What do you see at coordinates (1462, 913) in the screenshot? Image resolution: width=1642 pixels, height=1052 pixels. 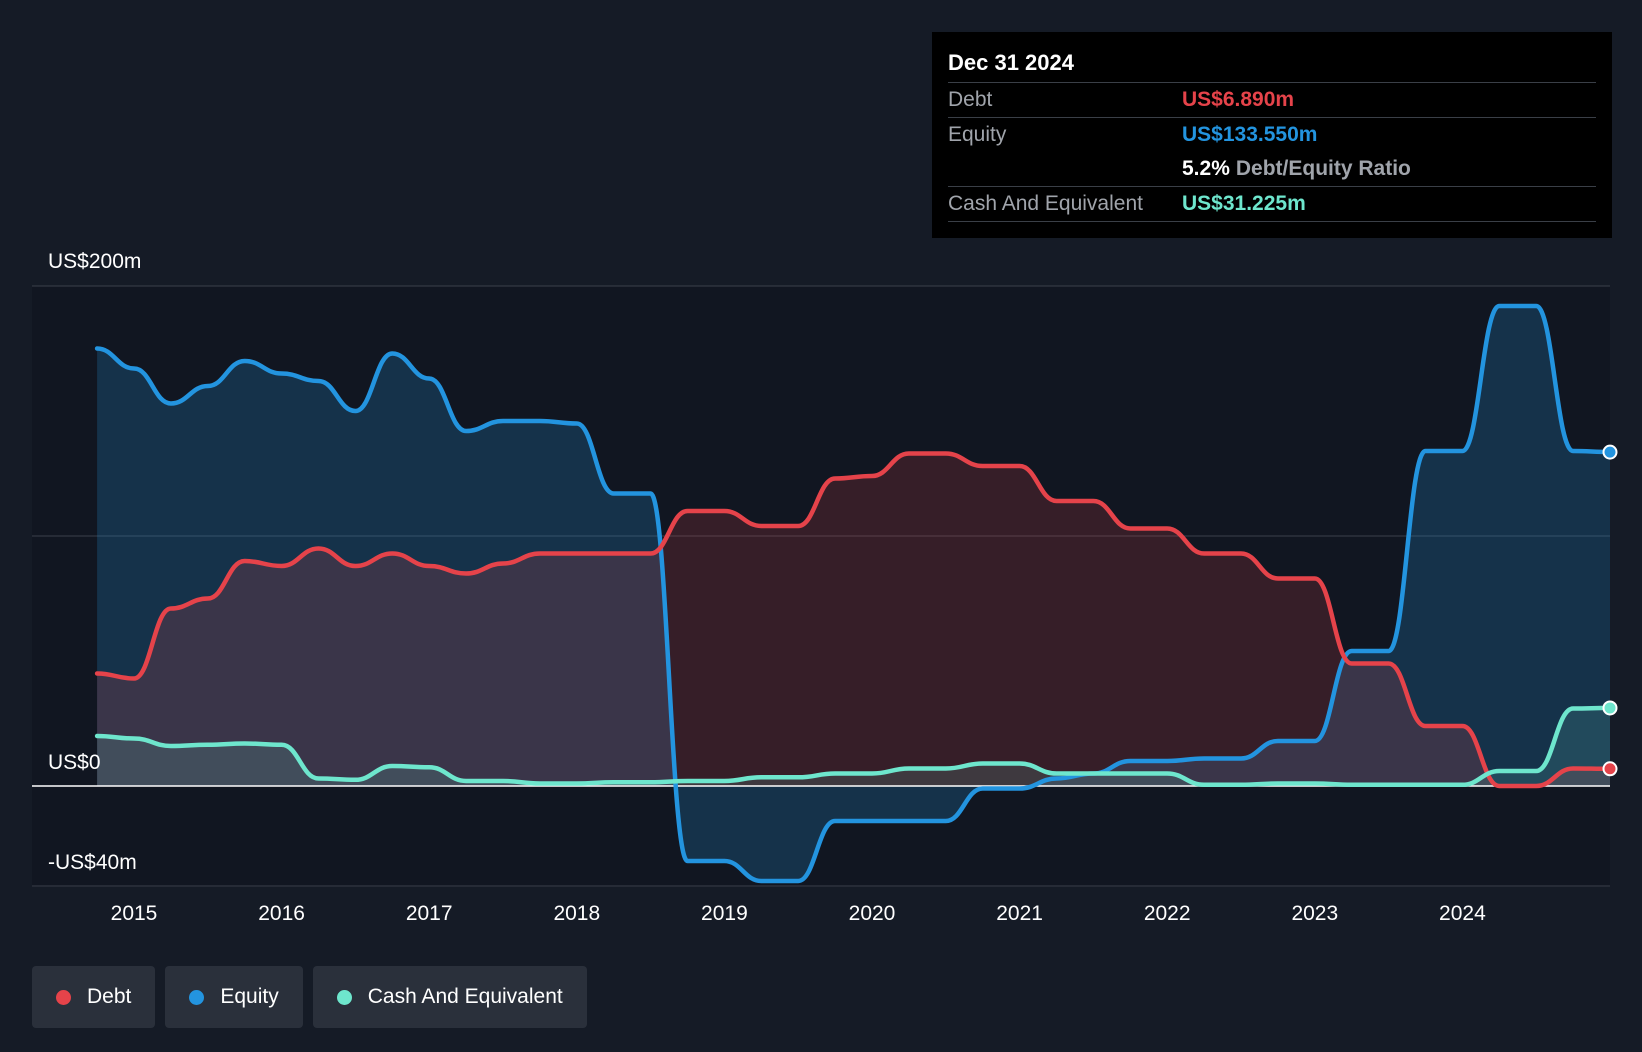 I see `x-tick-2024: 2024` at bounding box center [1462, 913].